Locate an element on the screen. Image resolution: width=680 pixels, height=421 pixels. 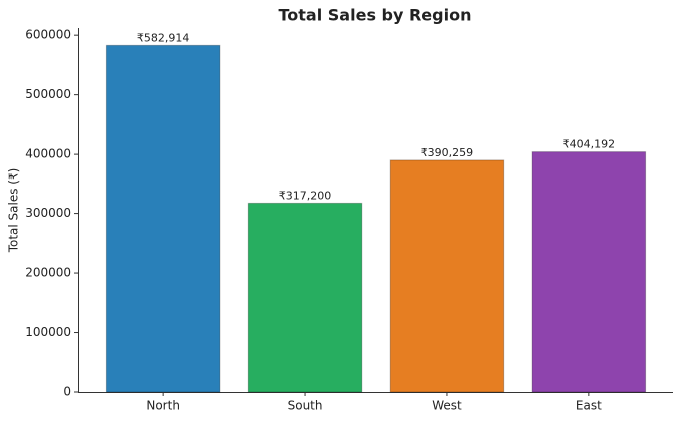
value-label: ₹582,914 is located at coordinates (163, 37).